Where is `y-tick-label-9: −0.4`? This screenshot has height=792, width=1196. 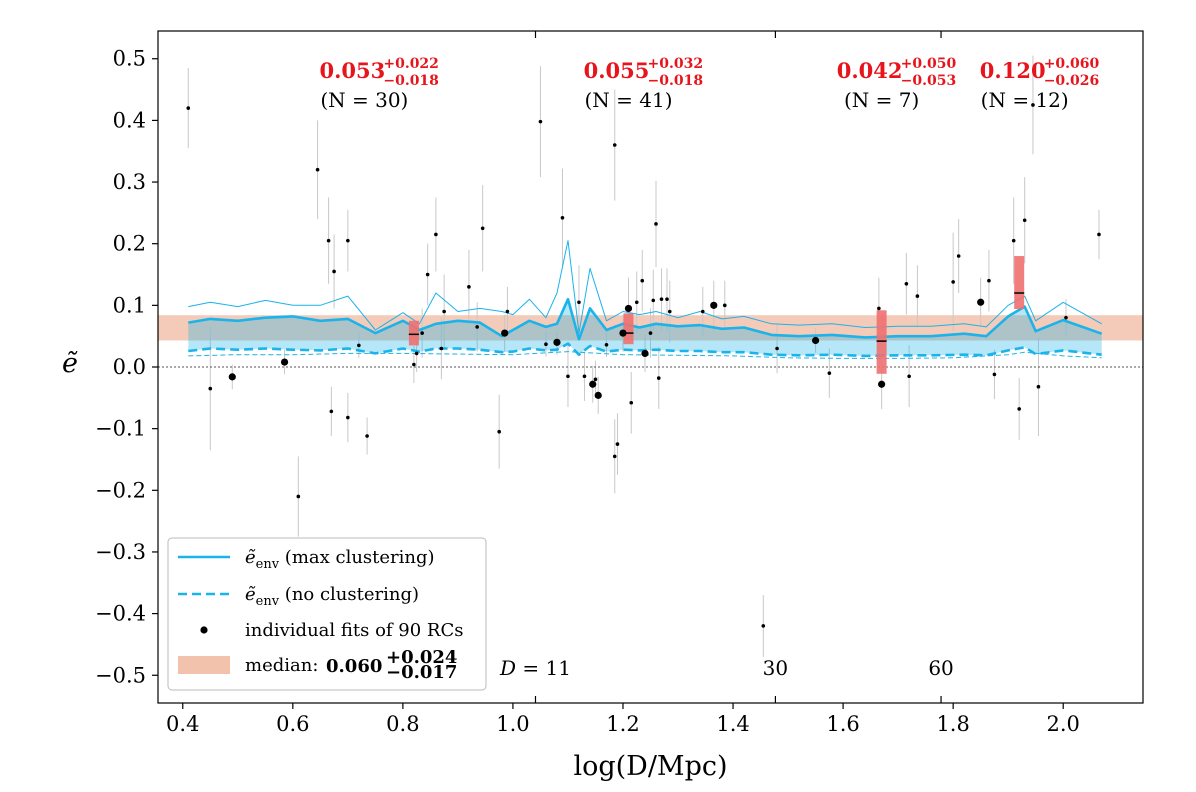
y-tick-label-9: −0.4 is located at coordinates (120, 614).